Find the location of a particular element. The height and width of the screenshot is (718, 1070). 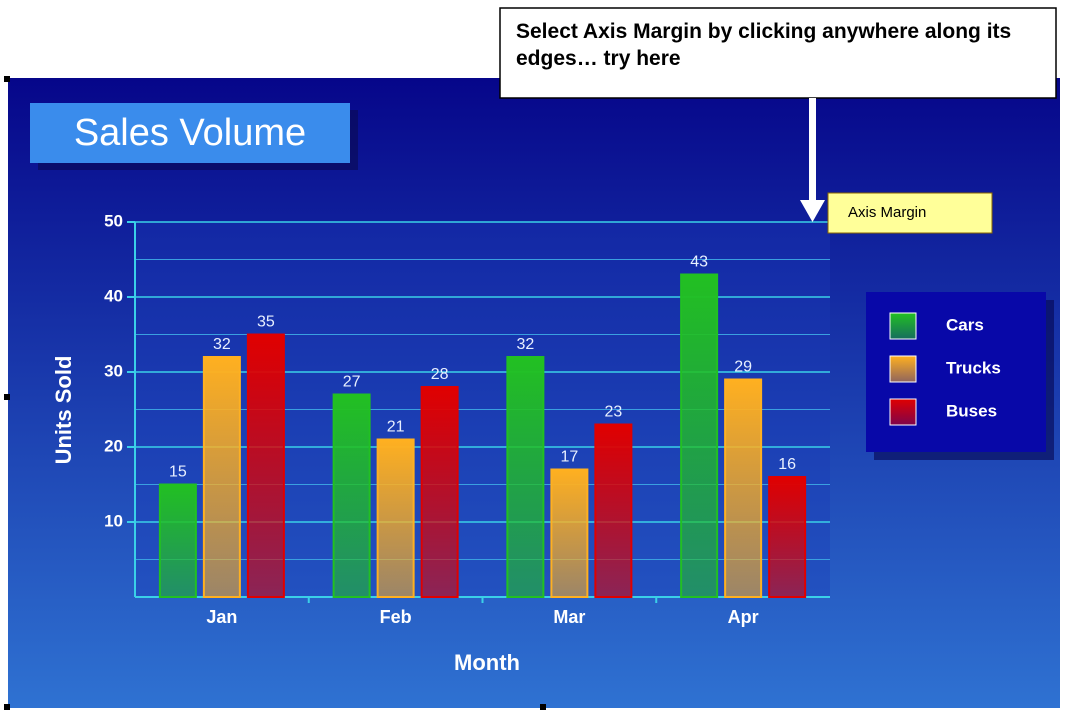

x-tick-label: Jan is located at coordinates (221, 617).